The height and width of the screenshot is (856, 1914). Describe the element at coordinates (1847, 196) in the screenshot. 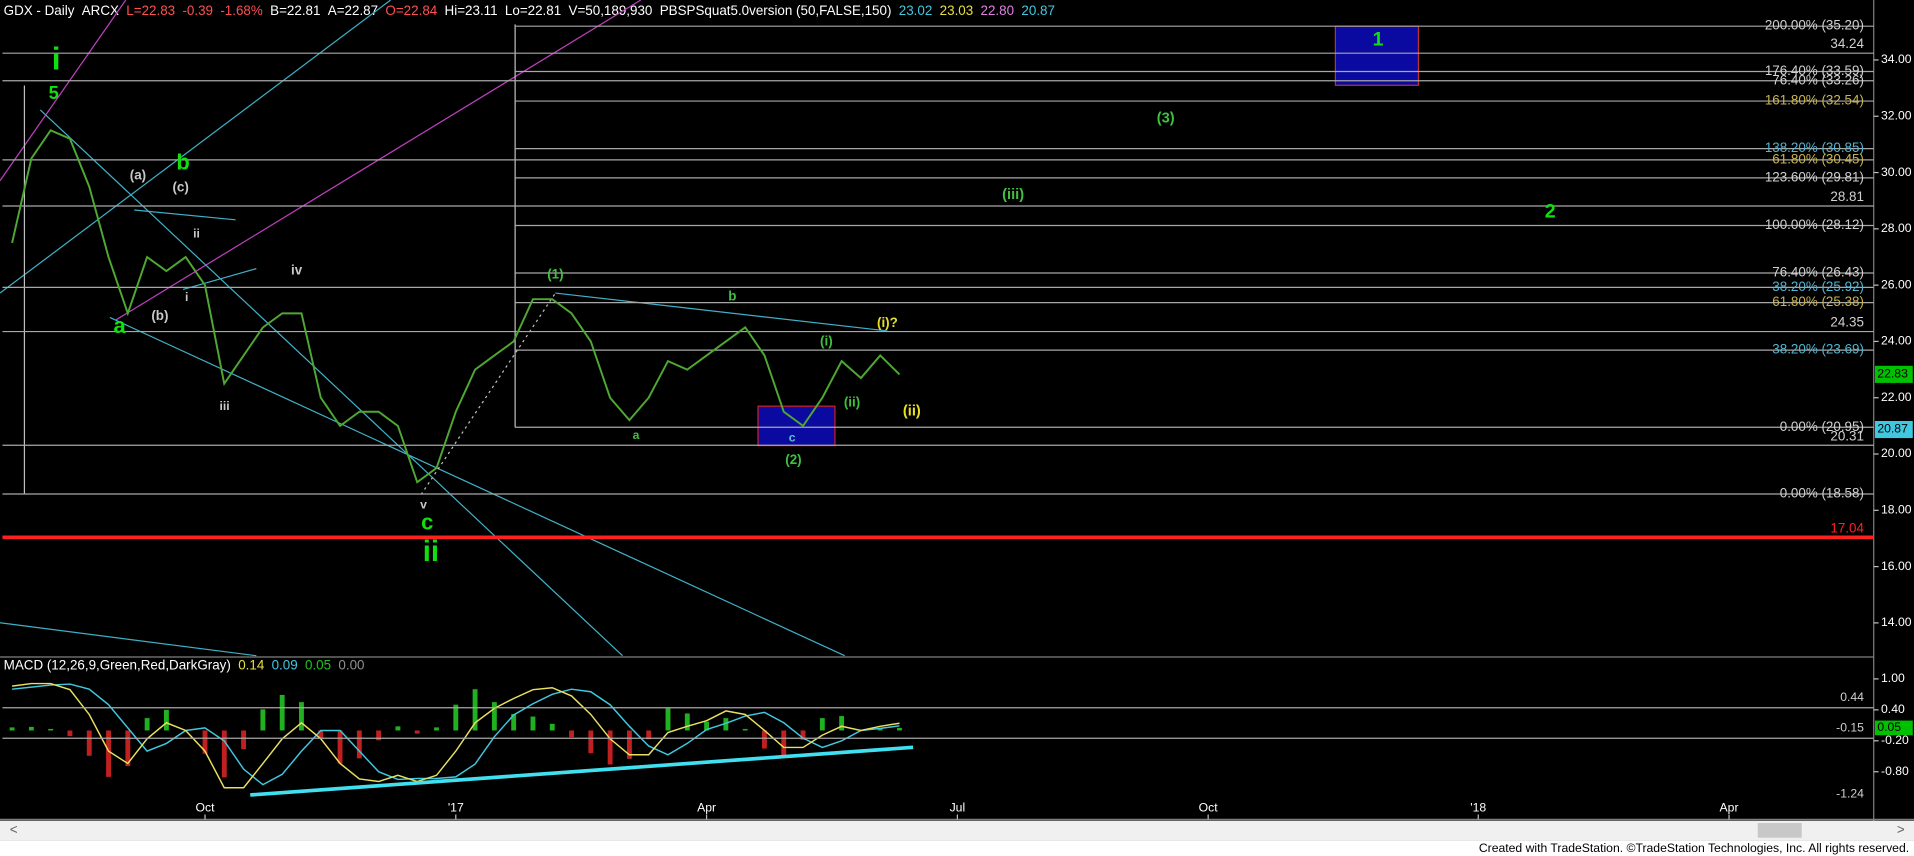

I see `price-level-label: 28.81` at that location.